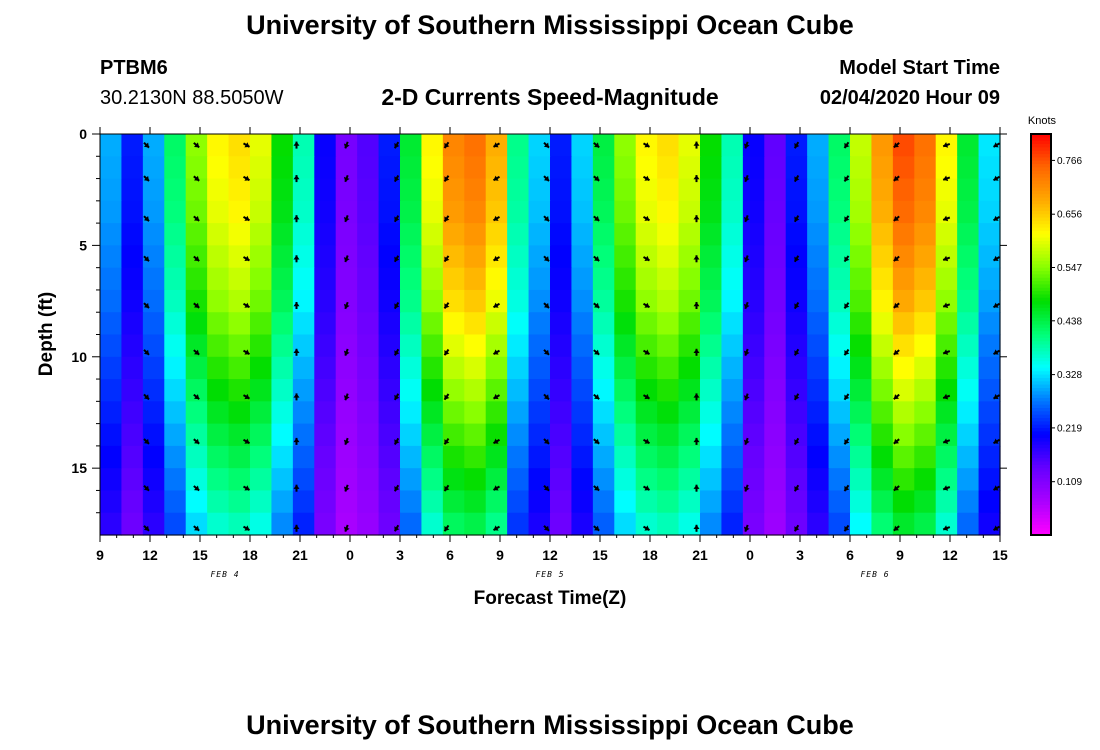 The image size is (1100, 750). Describe the element at coordinates (79, 468) in the screenshot. I see `y-tick-label: 15` at that location.